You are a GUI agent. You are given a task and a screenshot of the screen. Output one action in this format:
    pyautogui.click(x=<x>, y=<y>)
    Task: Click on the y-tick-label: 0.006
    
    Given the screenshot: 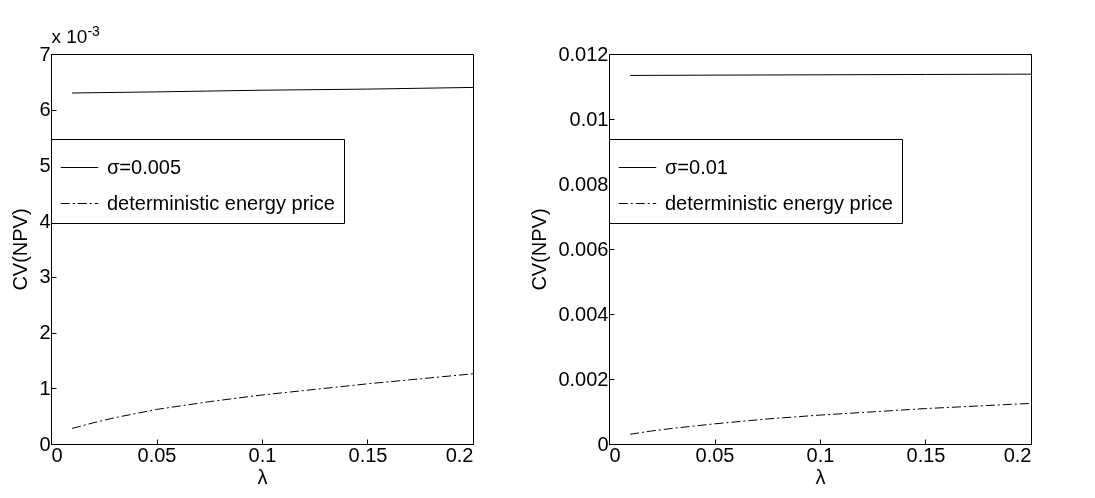 What is the action you would take?
    pyautogui.click(x=583, y=248)
    